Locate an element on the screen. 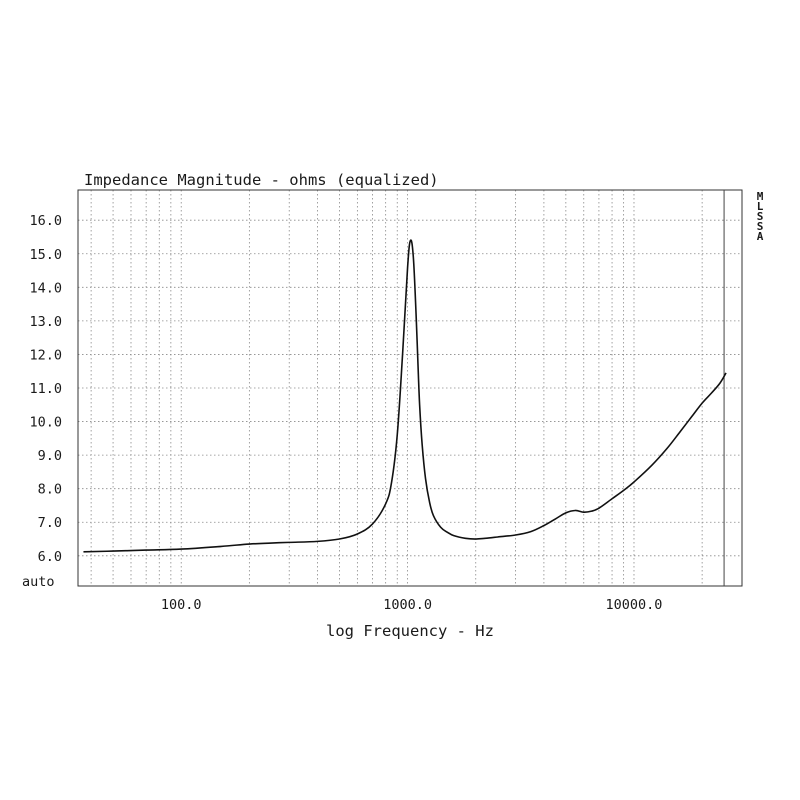  y-tick-label: 11.0 is located at coordinates (45, 389).